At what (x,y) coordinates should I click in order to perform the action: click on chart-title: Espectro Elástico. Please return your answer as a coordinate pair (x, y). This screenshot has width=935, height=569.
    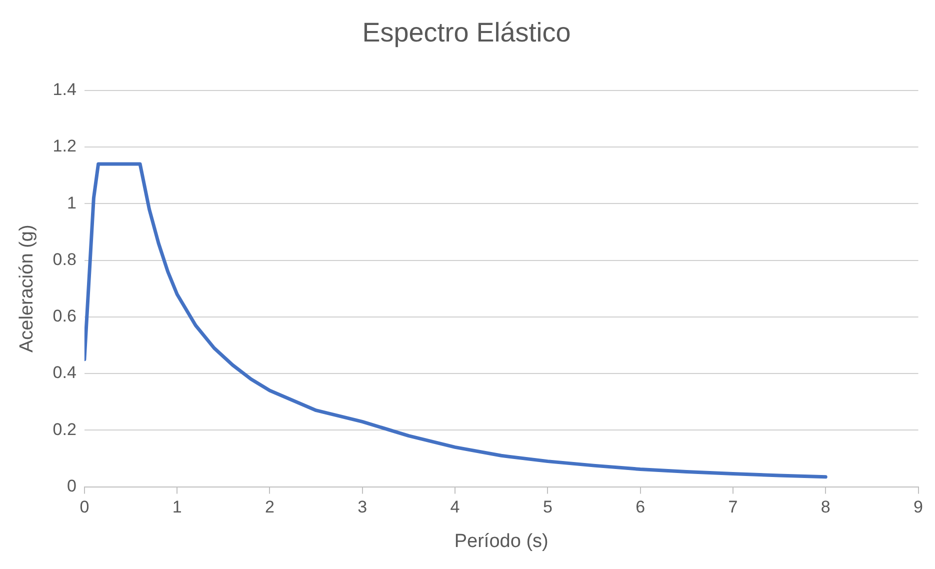
    Looking at the image, I should click on (466, 33).